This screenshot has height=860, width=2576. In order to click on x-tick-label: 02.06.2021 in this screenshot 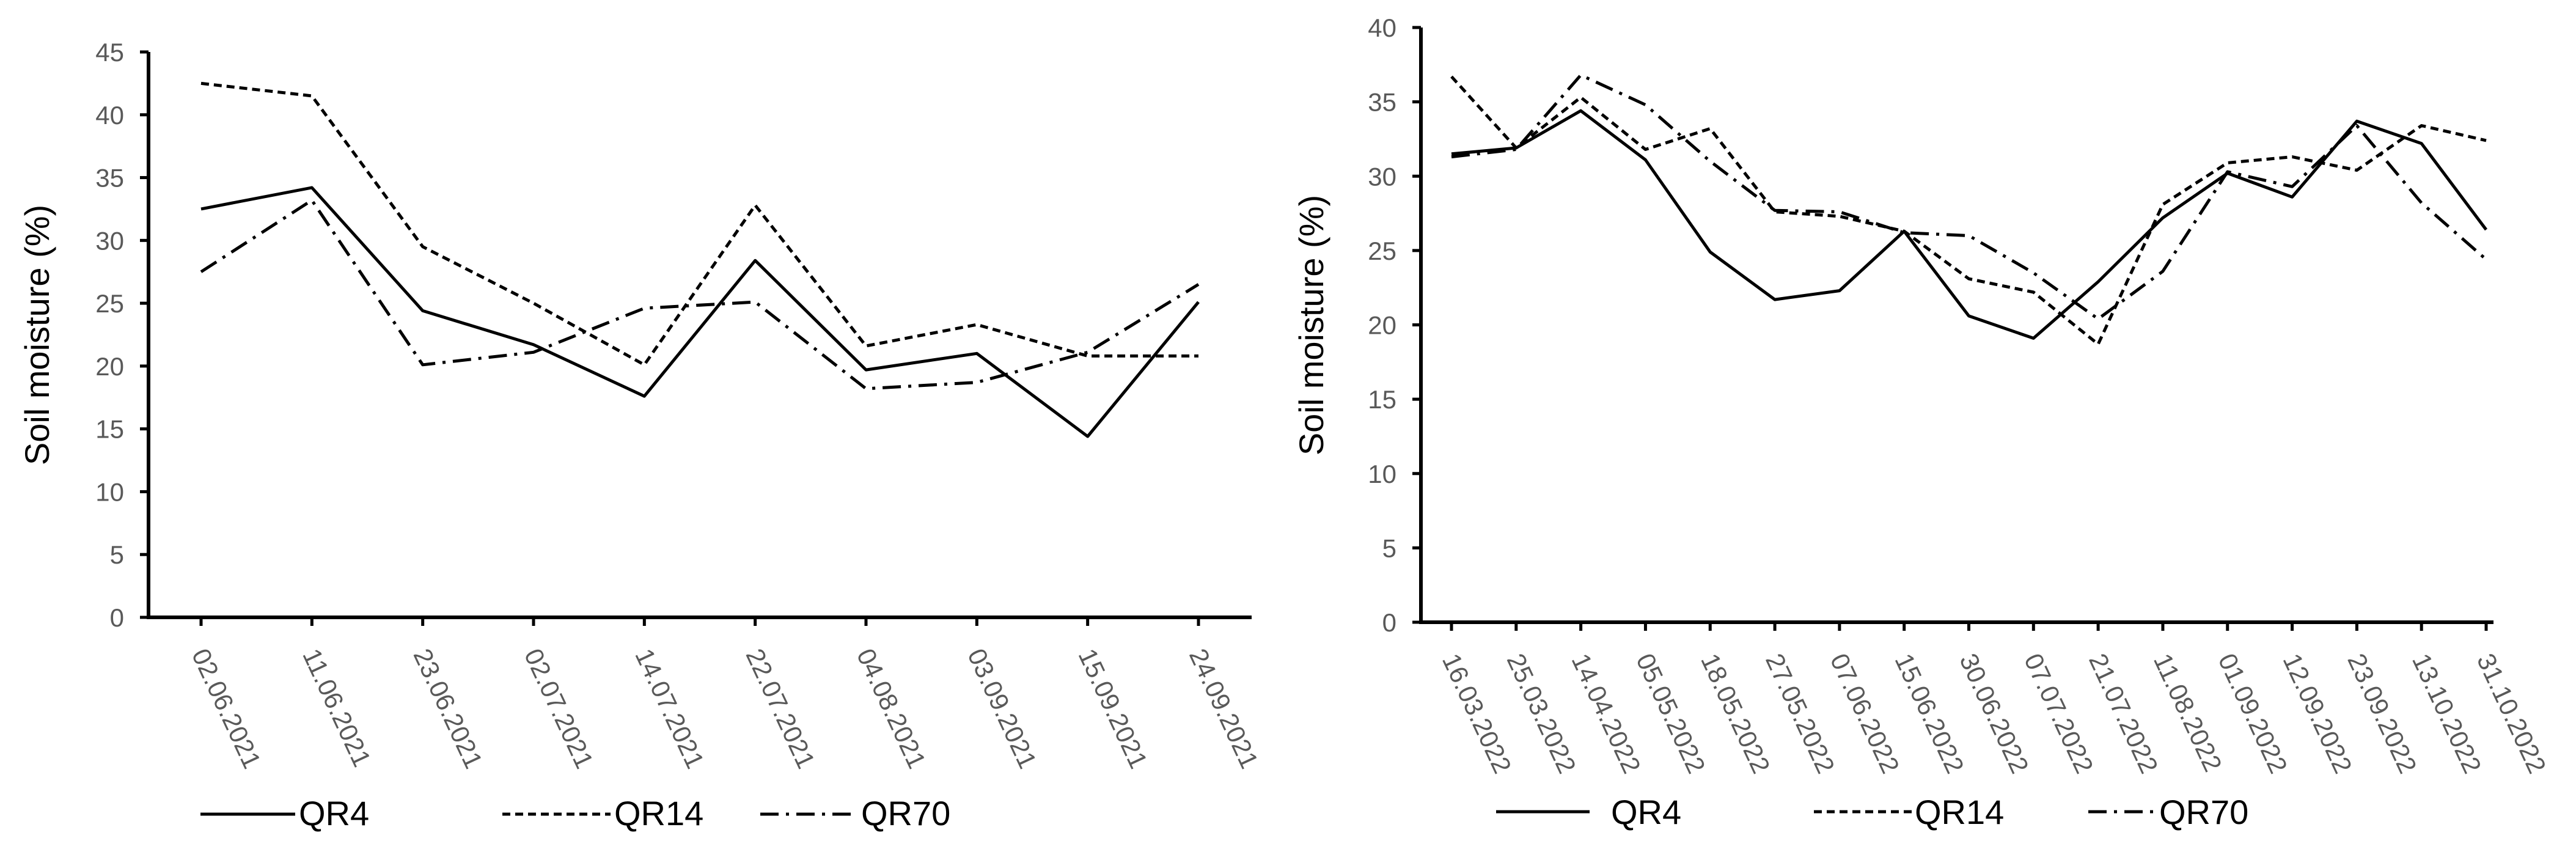, I will do `click(226, 709)`.